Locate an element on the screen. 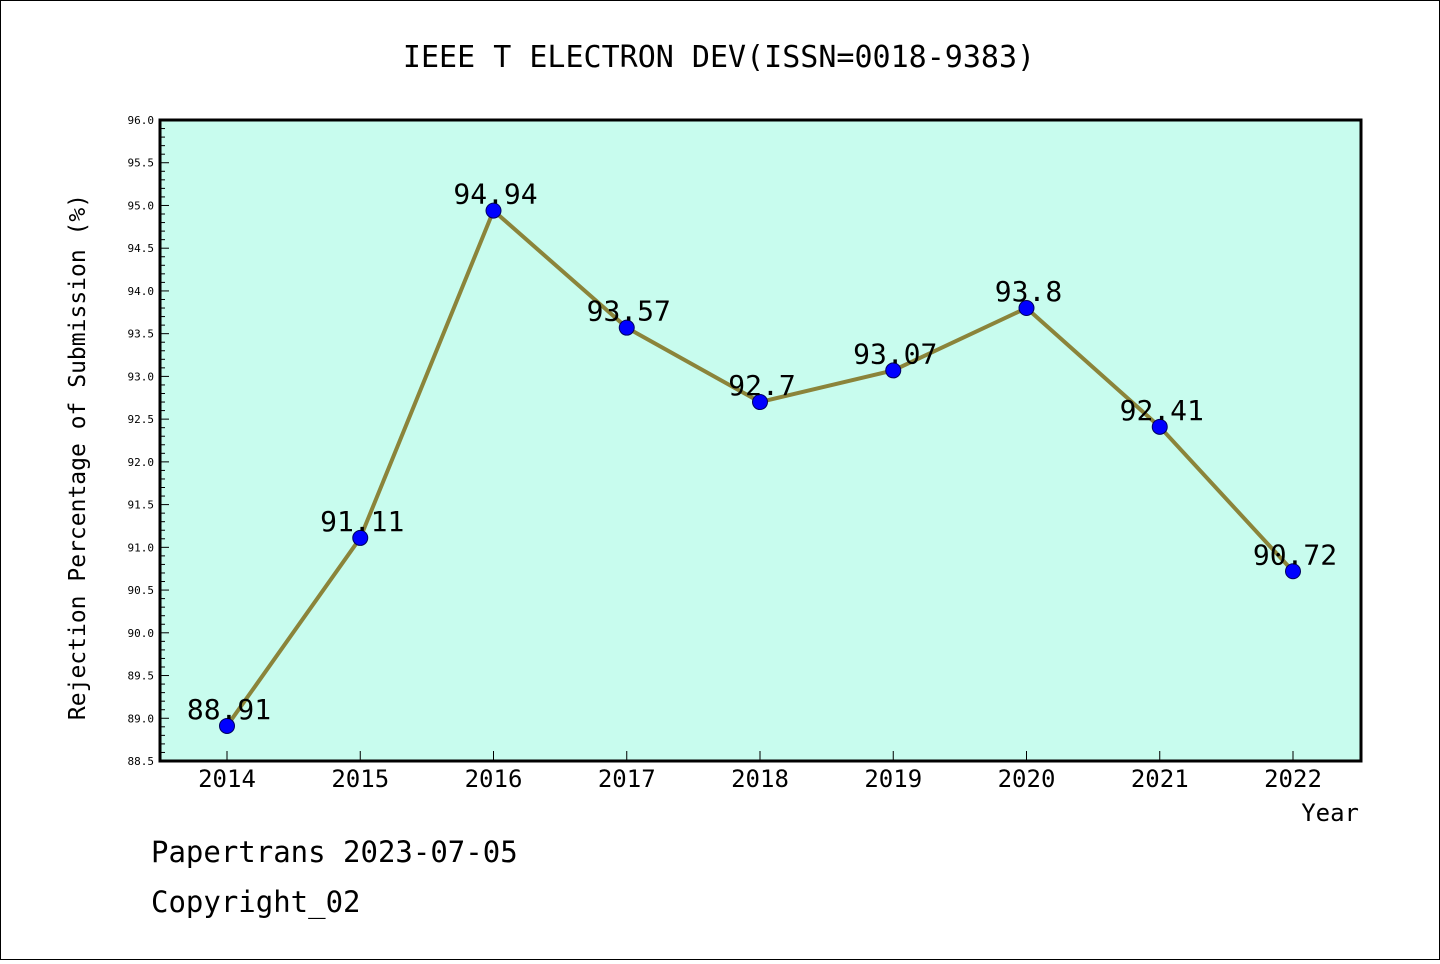 This screenshot has height=964, width=1440. x-axis: 2014 2015 2016 2017 2018 2019 2020 2021 2022 is located at coordinates (760, 772).